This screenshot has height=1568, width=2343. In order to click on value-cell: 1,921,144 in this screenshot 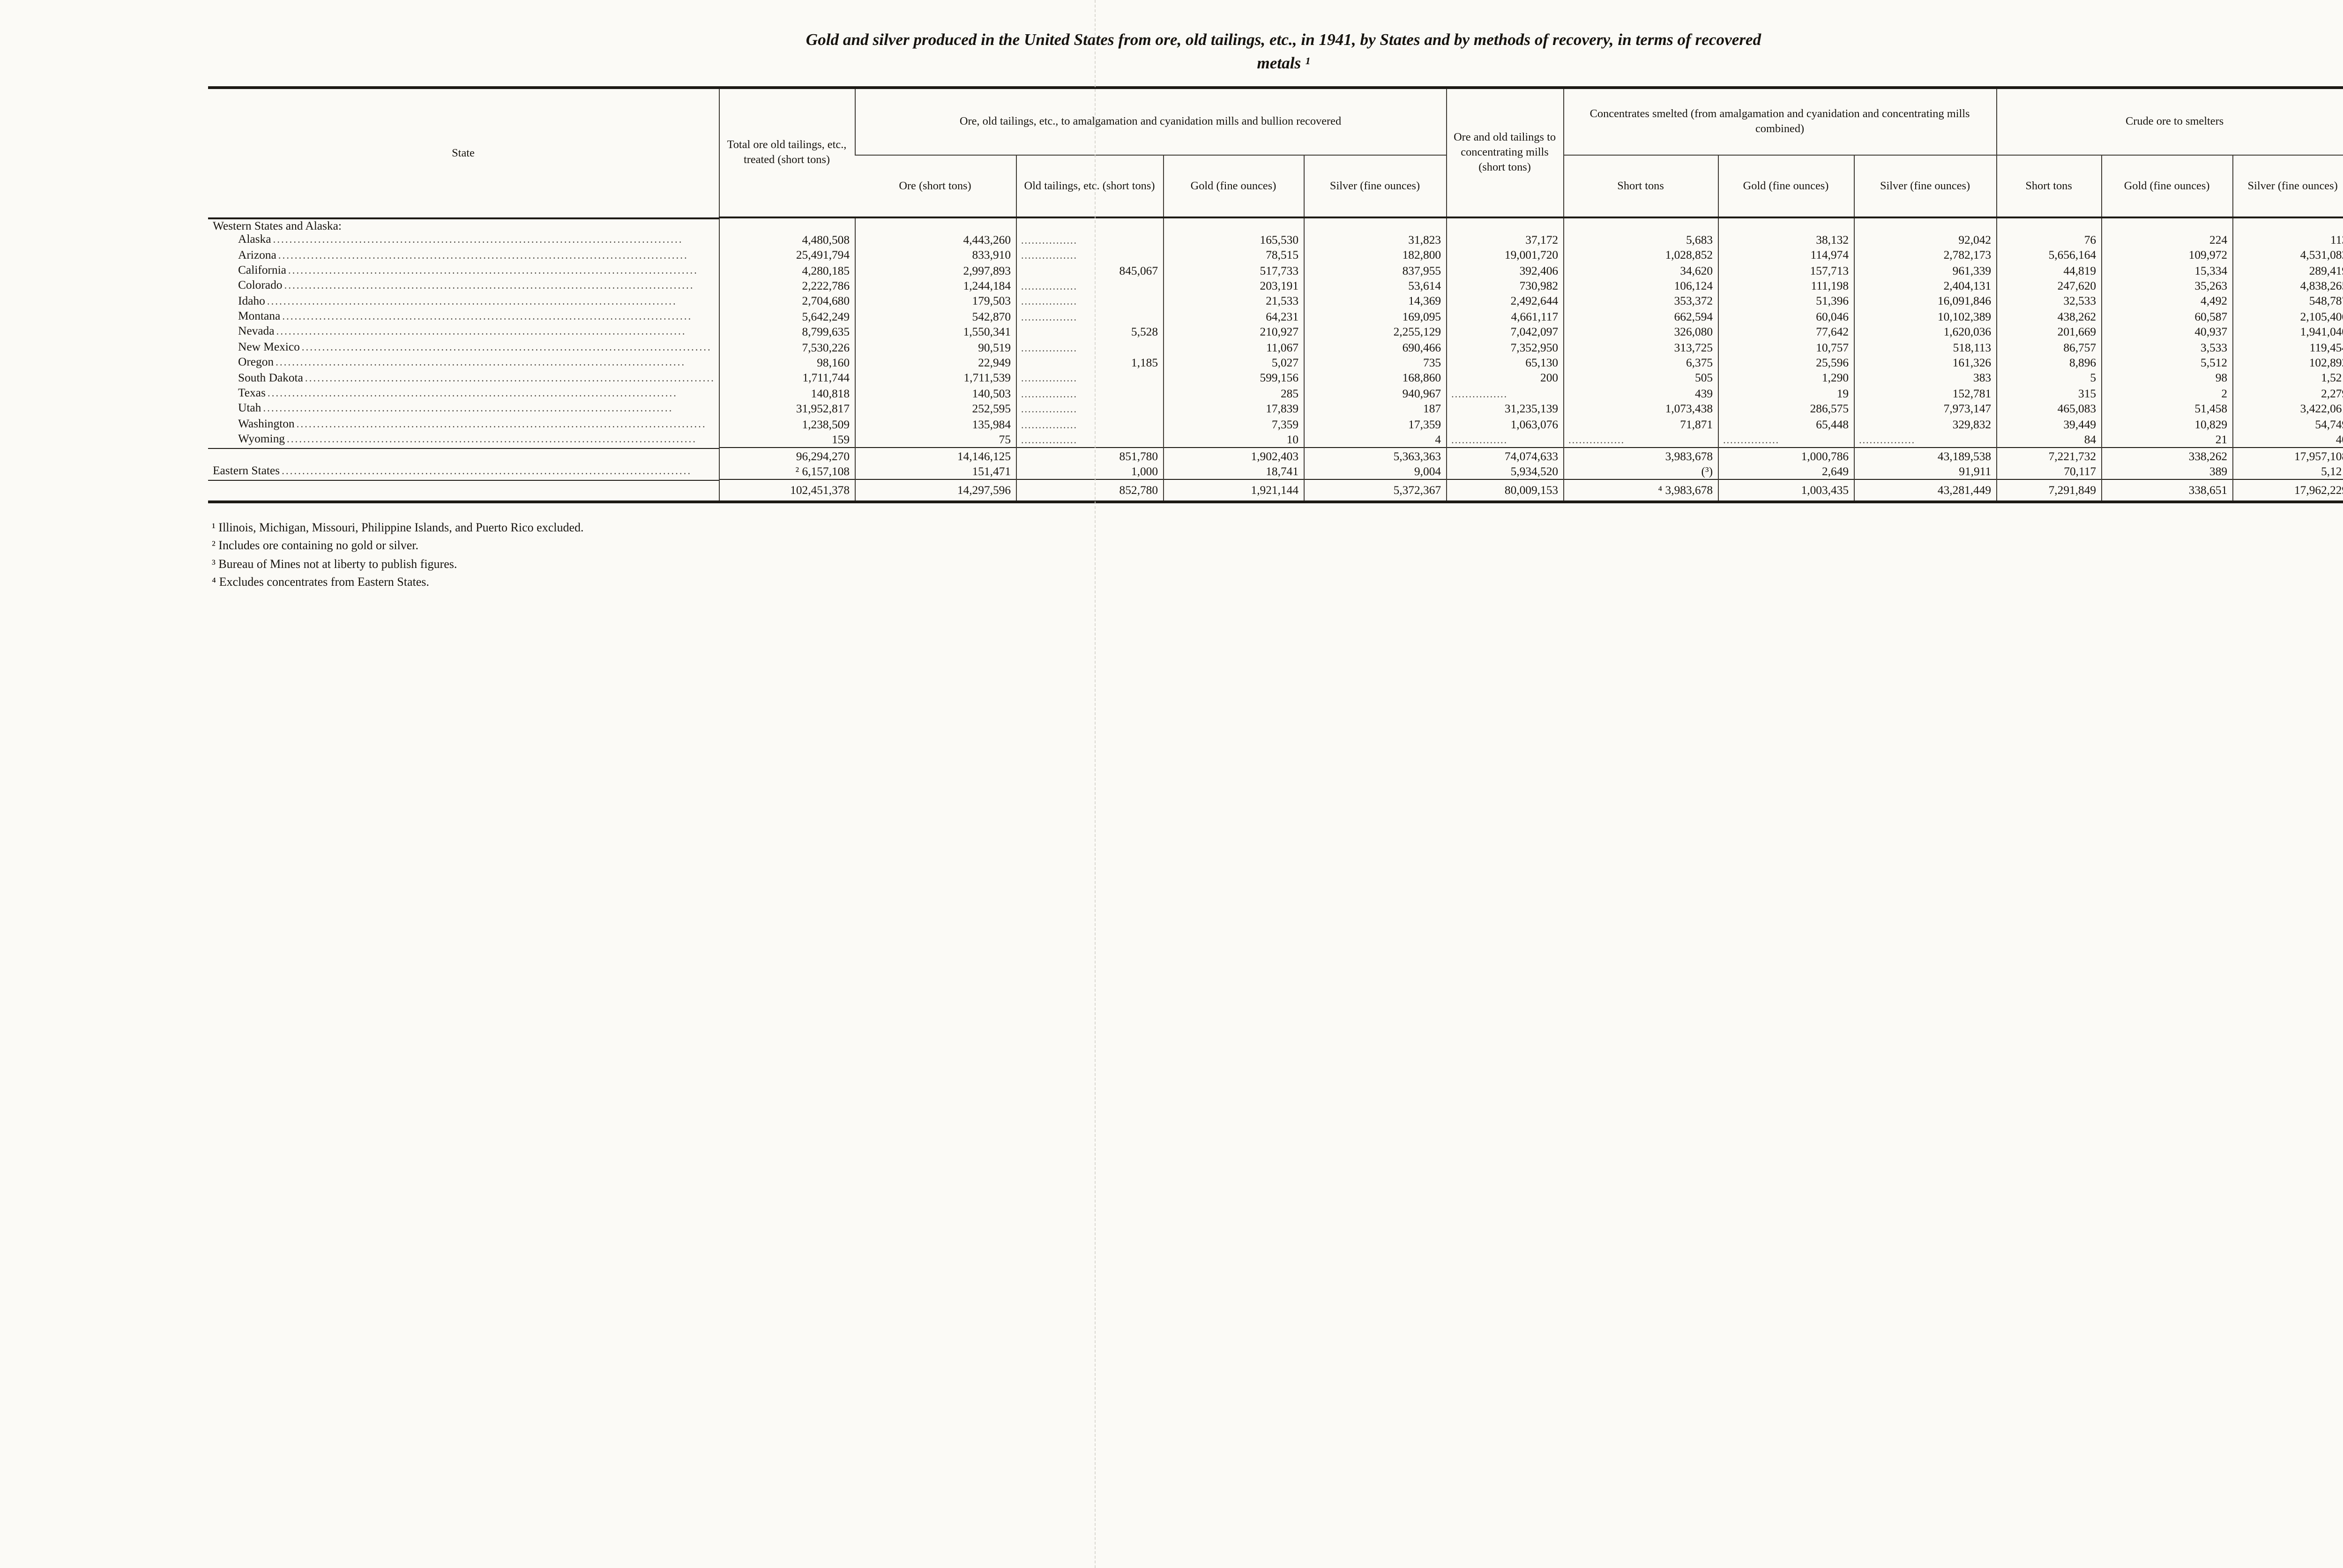, I will do `click(1233, 490)`.